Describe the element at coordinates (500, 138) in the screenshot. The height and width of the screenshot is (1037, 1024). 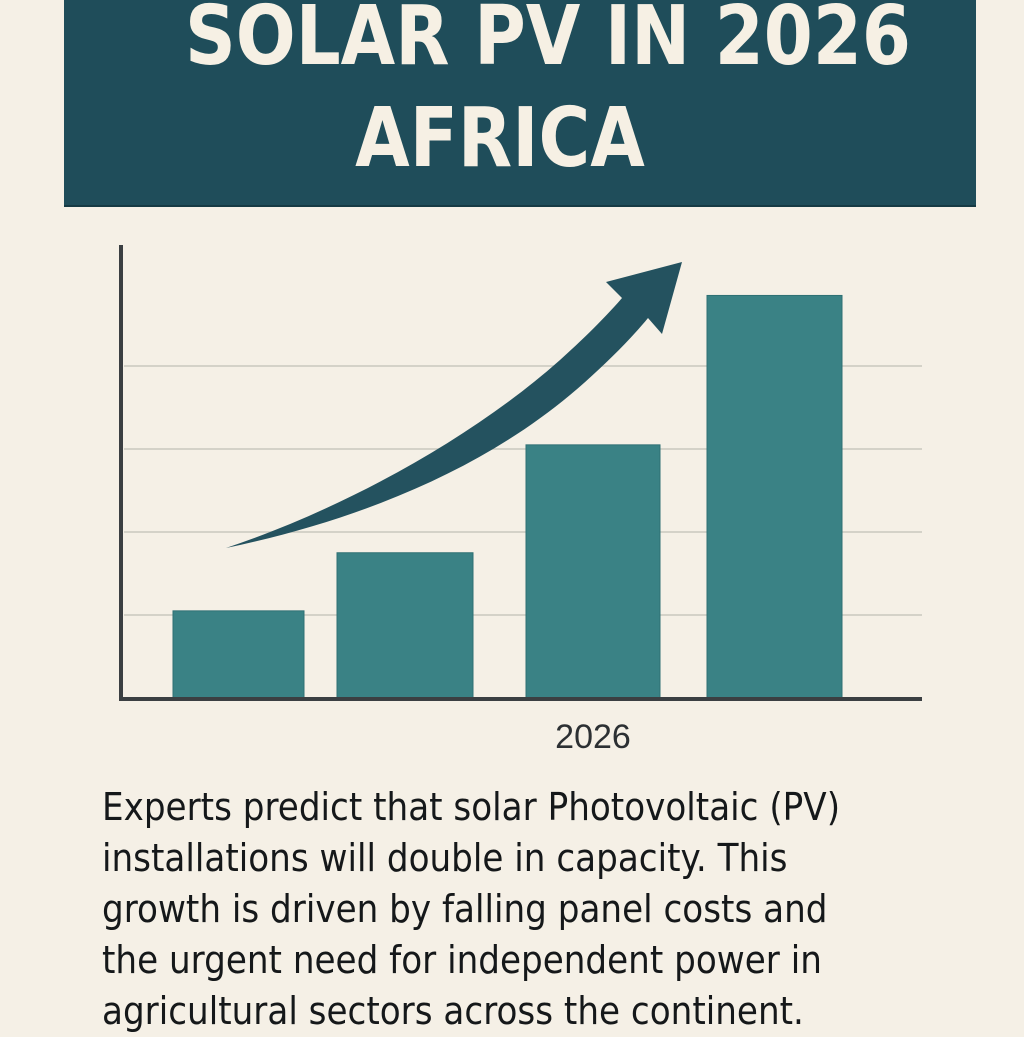
I see `title-line-2: AFRICA` at that location.